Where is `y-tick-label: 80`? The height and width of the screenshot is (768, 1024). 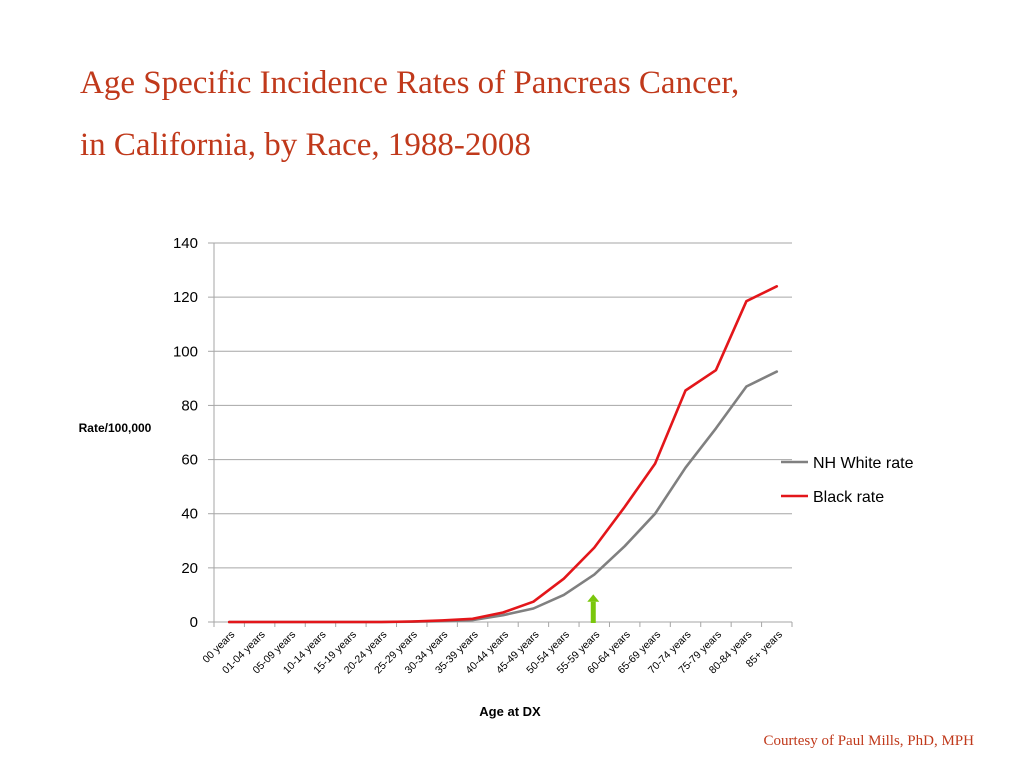
y-tick-label: 80 is located at coordinates (189, 405).